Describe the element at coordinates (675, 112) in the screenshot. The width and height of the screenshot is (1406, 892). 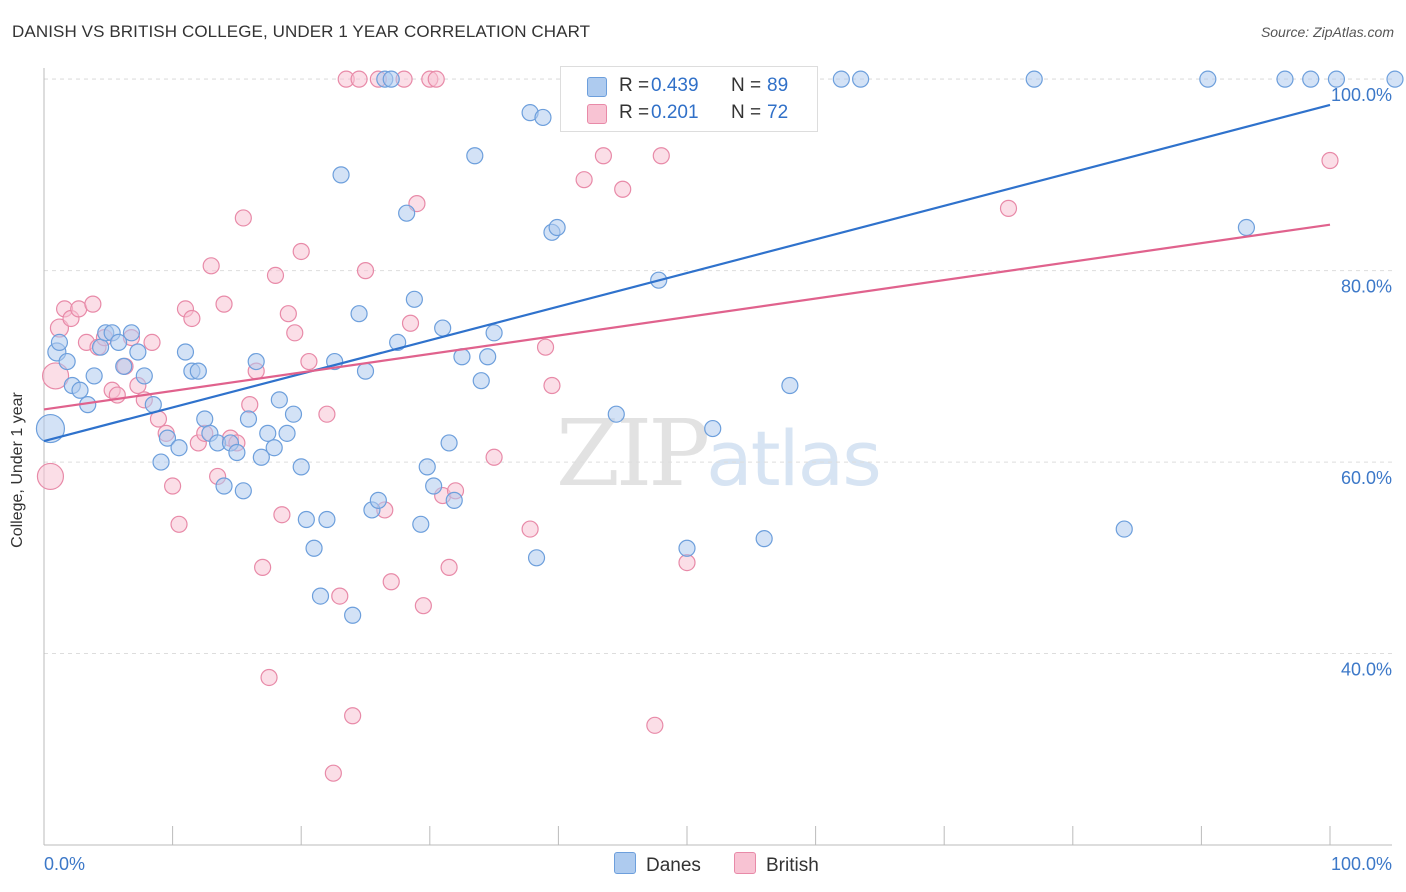
I see `british-r-value: 0.201` at that location.